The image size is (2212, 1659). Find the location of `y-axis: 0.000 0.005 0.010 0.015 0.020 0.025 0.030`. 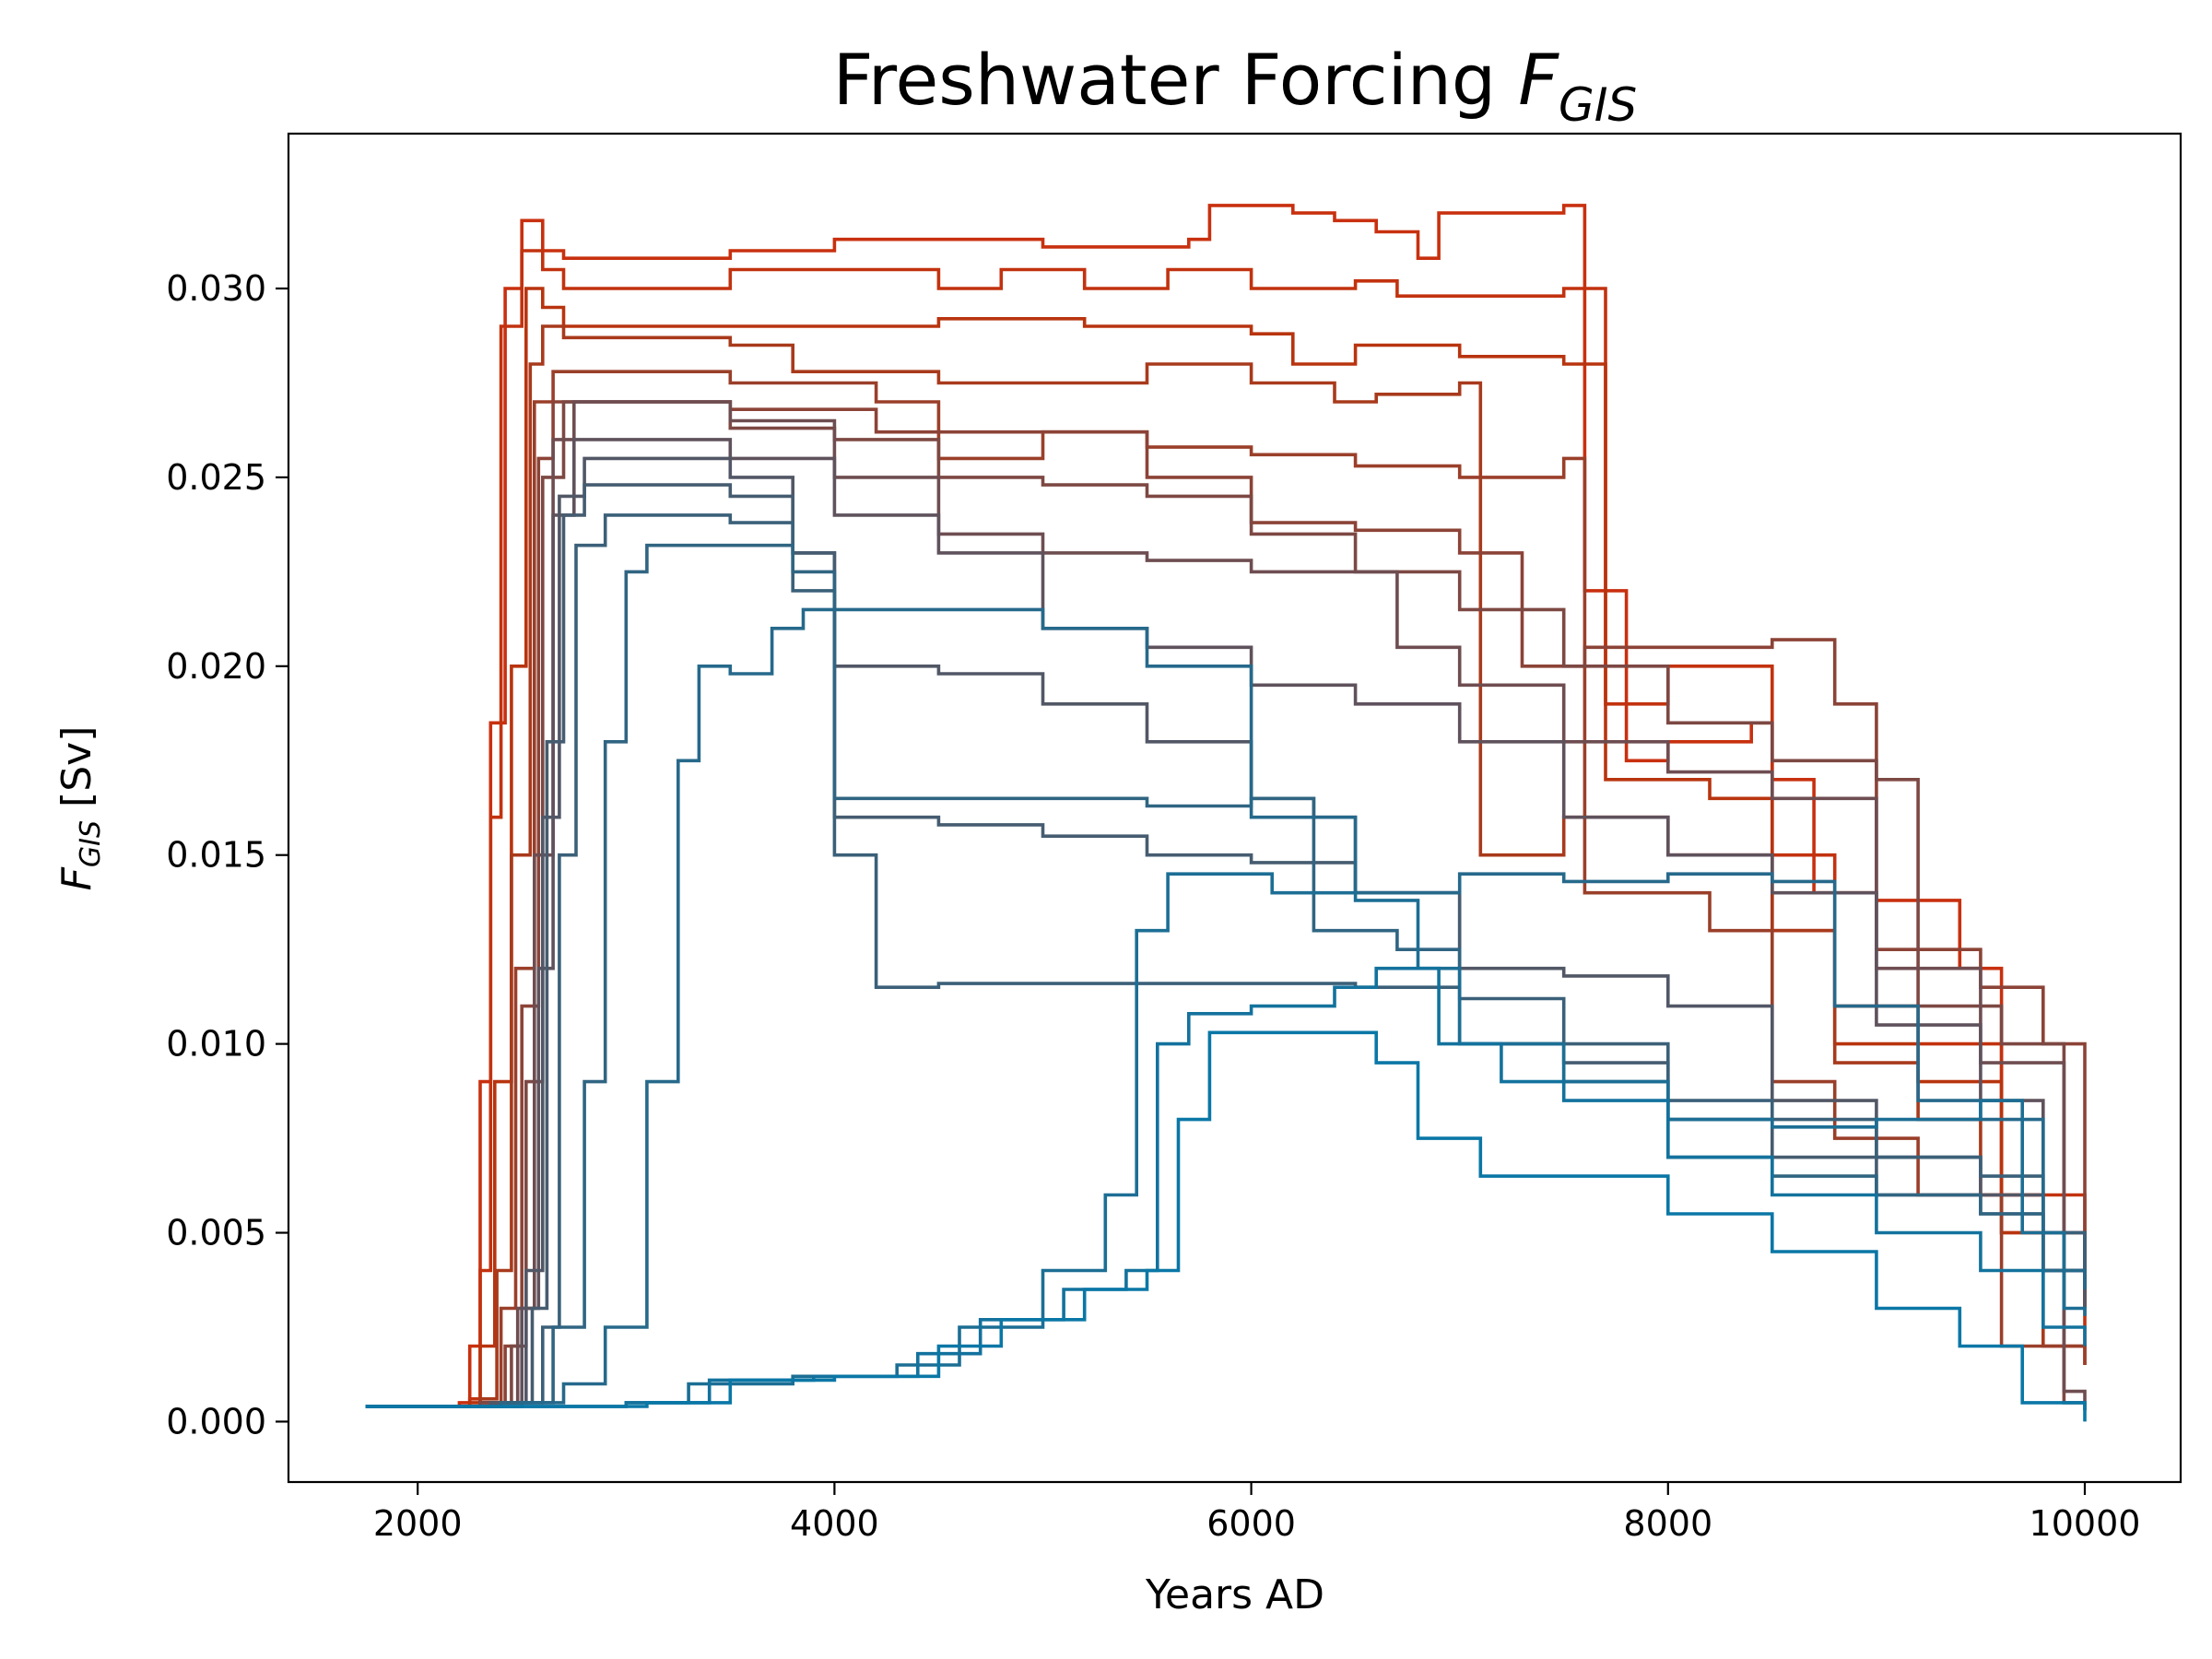

y-axis: 0.000 0.005 0.010 0.015 0.020 0.025 0.030 is located at coordinates (227, 854).